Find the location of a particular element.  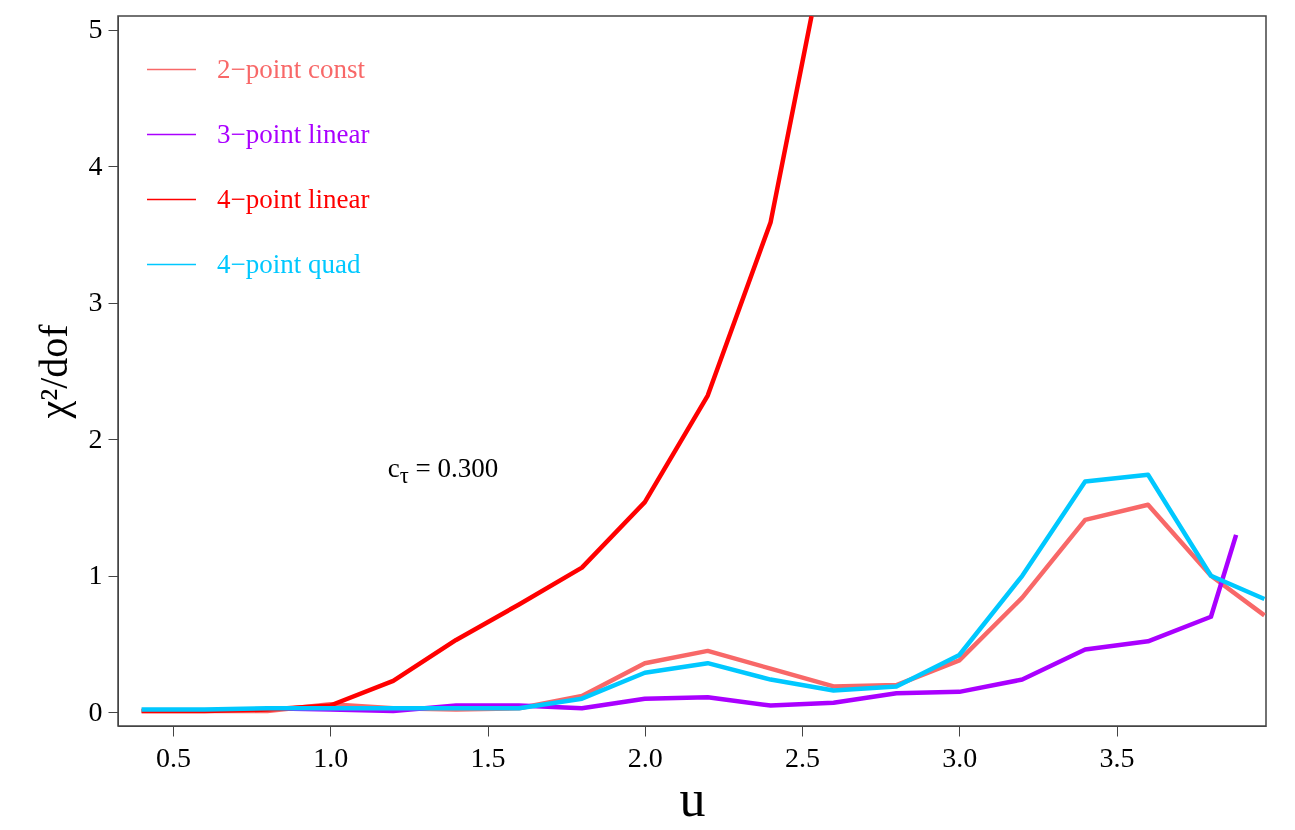

y-tick-label: 4 is located at coordinates (95, 165).